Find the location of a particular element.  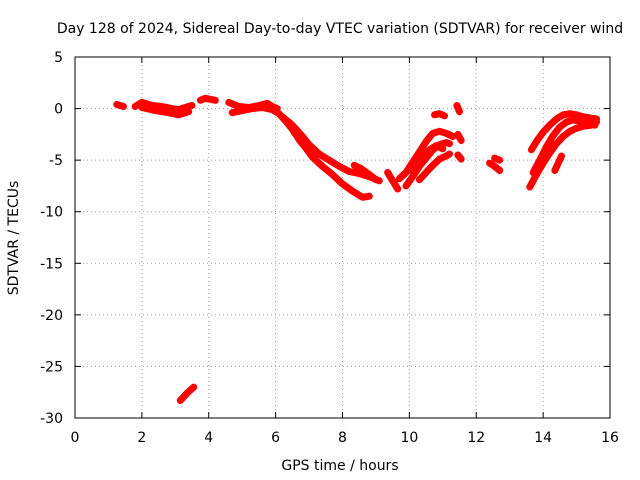

series-seg-p is located at coordinates (459, 137).